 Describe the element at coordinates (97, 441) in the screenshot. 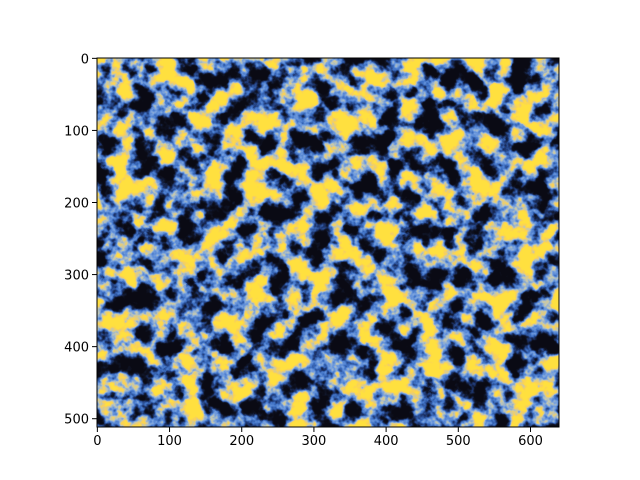

I see `x-tick-label: 0` at that location.